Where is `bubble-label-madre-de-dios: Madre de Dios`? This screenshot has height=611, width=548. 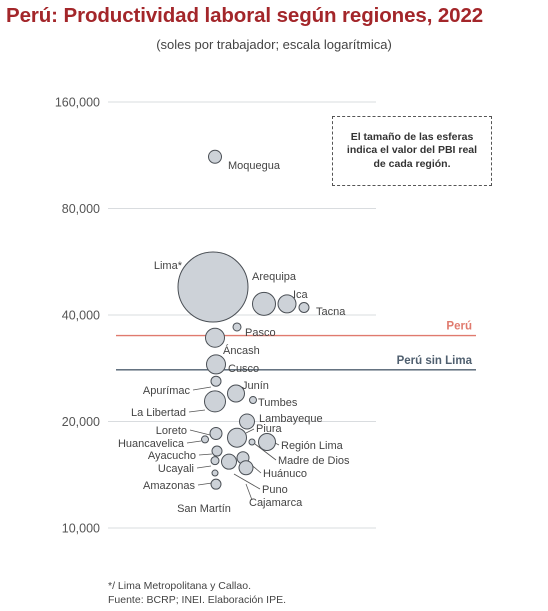
bubble-label-madre-de-dios: Madre de Dios is located at coordinates (314, 461).